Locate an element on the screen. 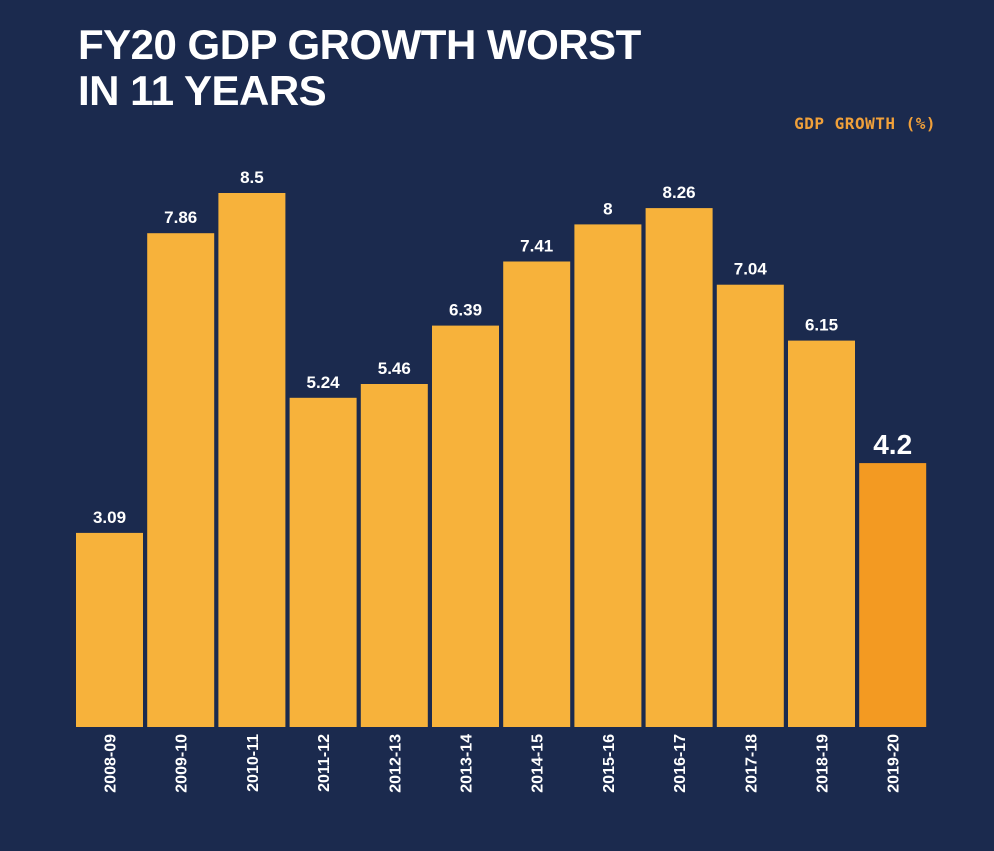 The height and width of the screenshot is (851, 994). value-label-2010-11: 8.5 is located at coordinates (252, 177).